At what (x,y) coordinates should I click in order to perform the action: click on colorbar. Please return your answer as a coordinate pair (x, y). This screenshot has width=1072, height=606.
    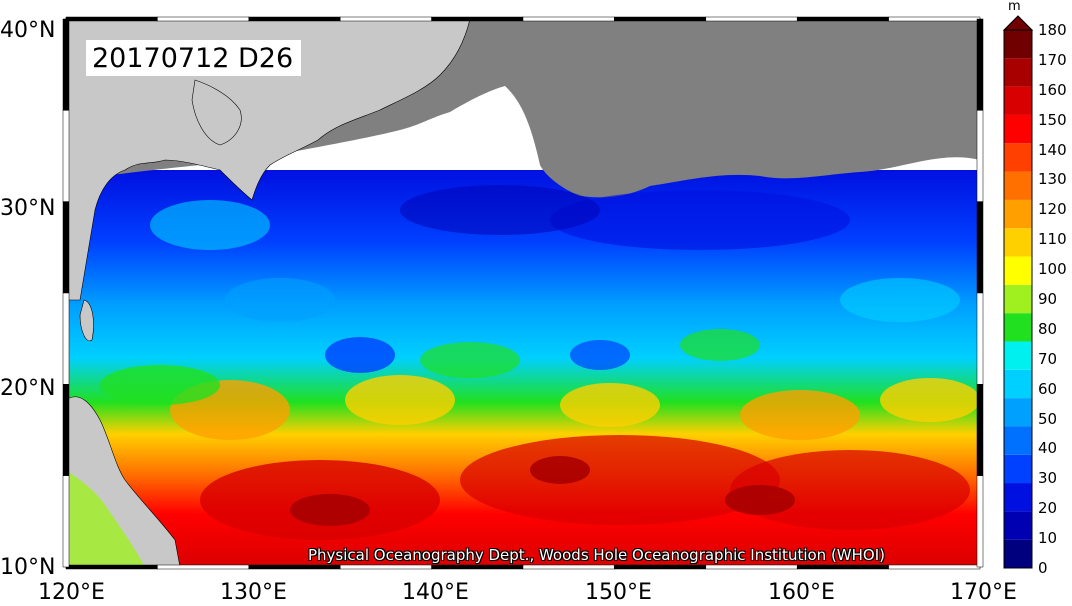
    Looking at the image, I should click on (1018, 292).